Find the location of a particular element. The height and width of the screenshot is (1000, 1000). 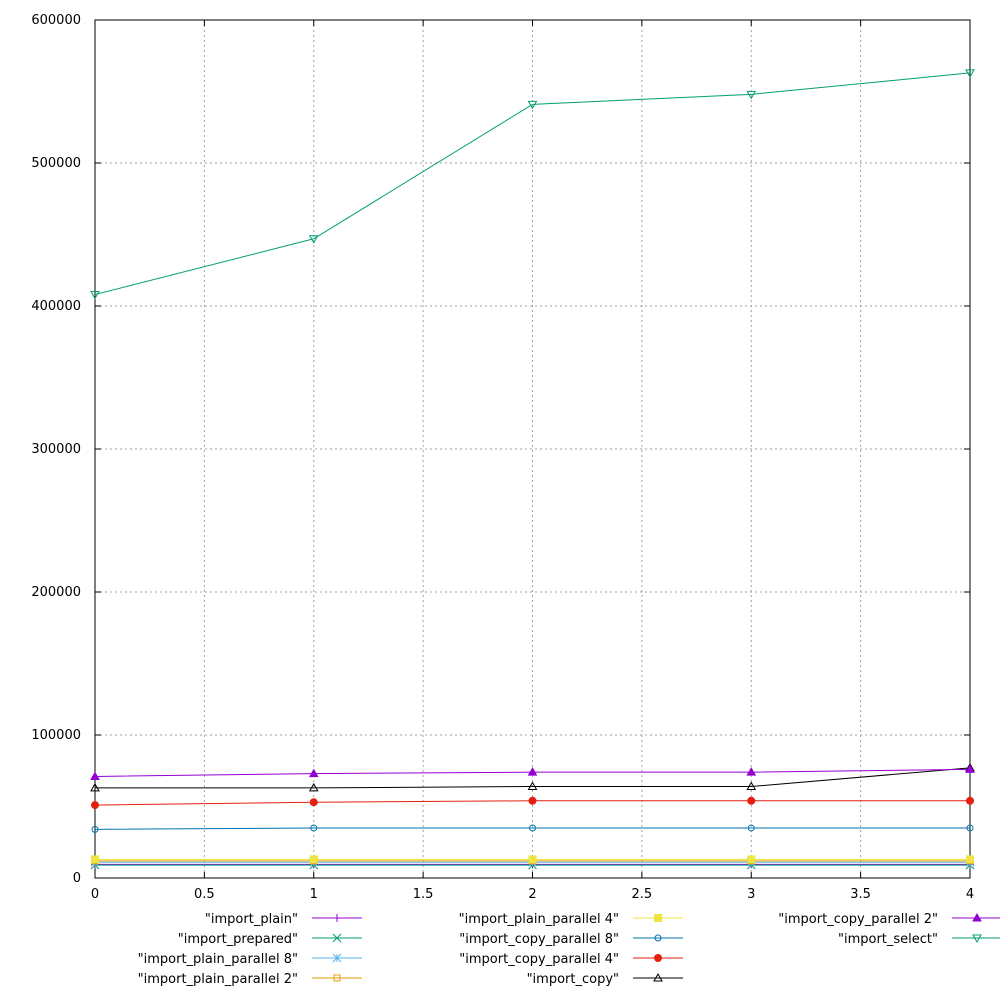

x-tick-label: 1 is located at coordinates (314, 894).